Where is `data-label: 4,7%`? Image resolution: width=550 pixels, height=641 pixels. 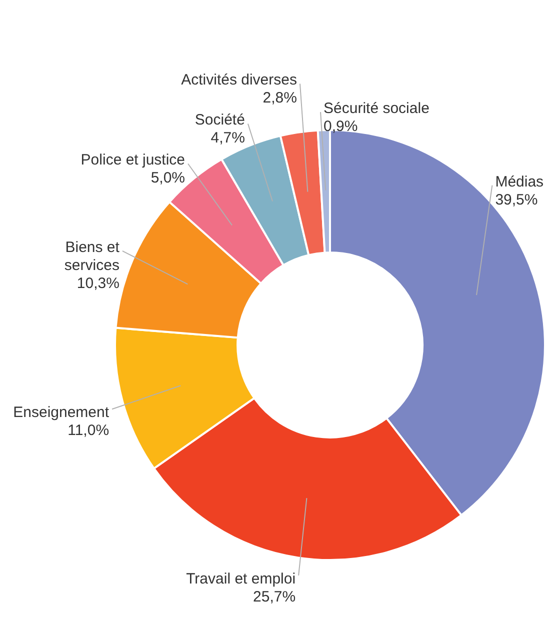 data-label: 4,7% is located at coordinates (227, 138).